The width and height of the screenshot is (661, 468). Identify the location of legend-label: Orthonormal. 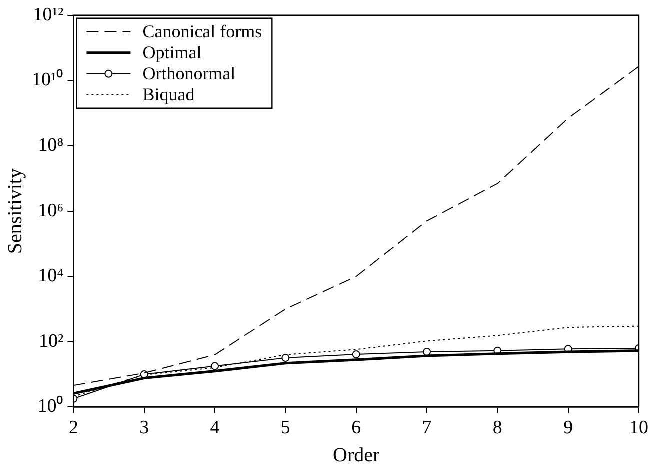
(189, 74).